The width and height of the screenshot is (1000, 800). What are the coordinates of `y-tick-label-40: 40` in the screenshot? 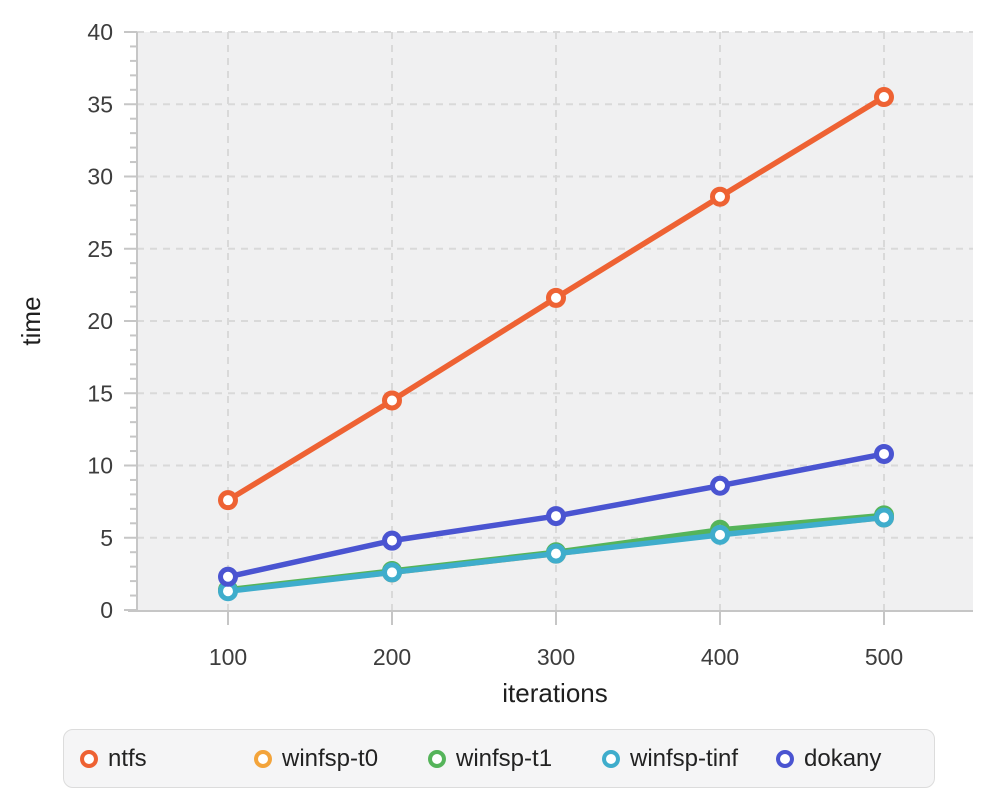 It's located at (100, 32).